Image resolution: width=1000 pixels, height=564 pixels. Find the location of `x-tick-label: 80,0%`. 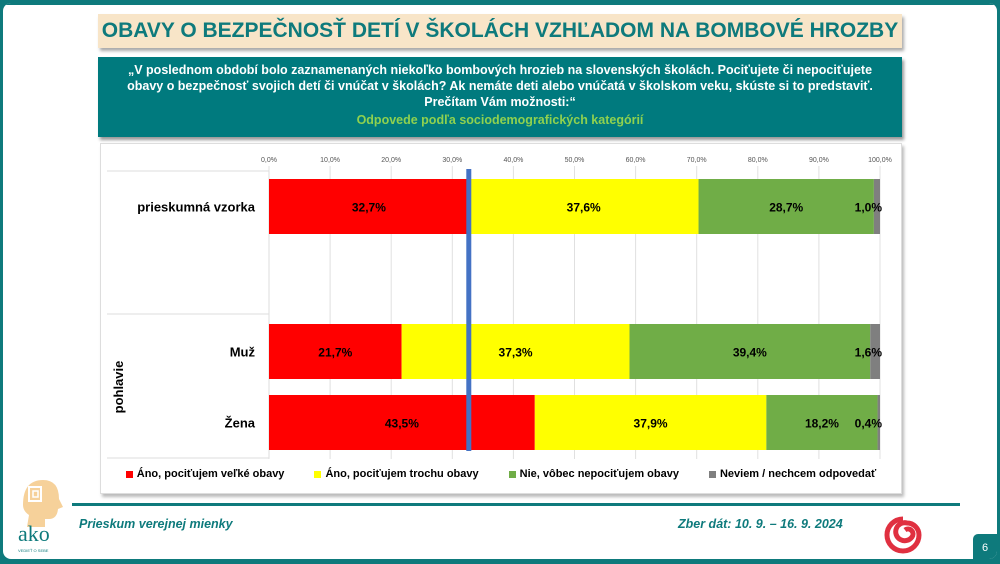

x-tick-label: 80,0% is located at coordinates (758, 160).